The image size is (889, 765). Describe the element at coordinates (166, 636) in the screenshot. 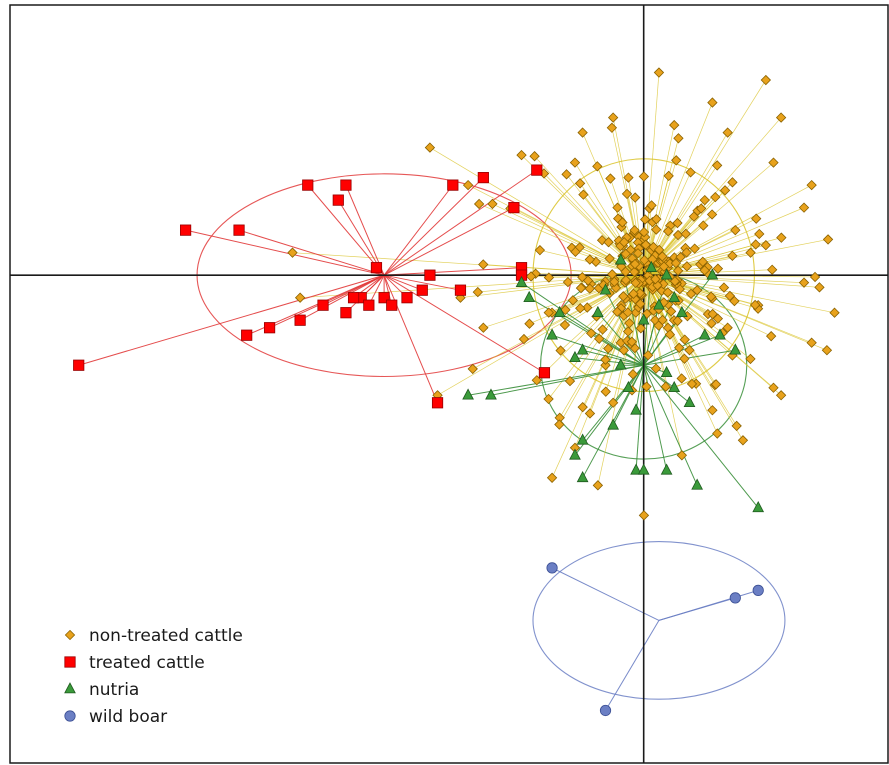

I see `legend-label: non-treated cattle` at that location.